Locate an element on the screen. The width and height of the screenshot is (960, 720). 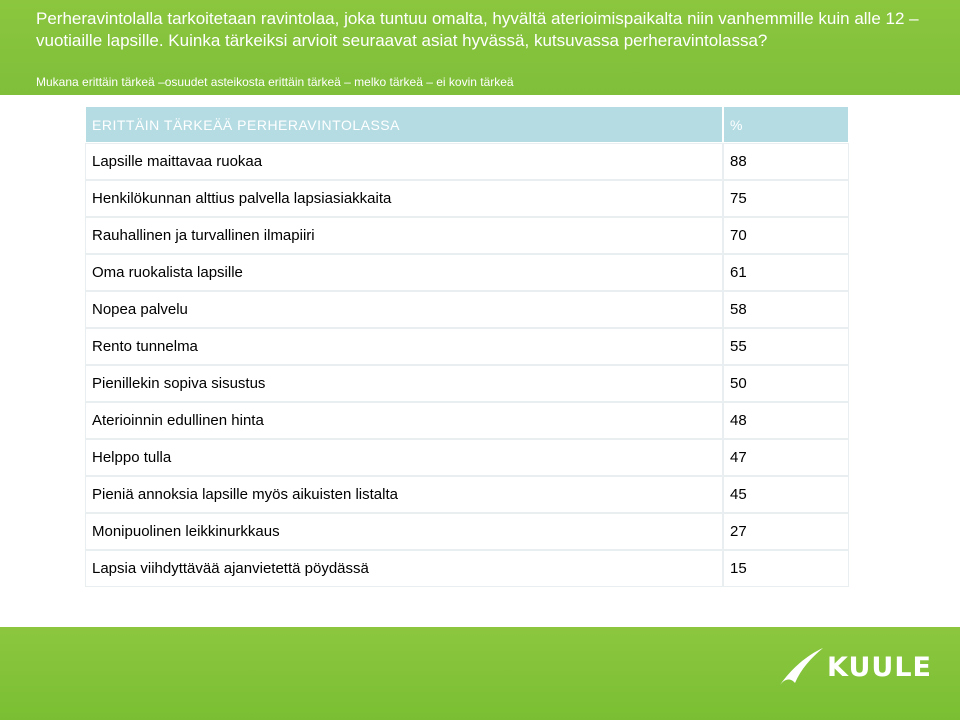
table-row: Monipuolinen leikkinurkkaus 27 is located at coordinates (467, 531).